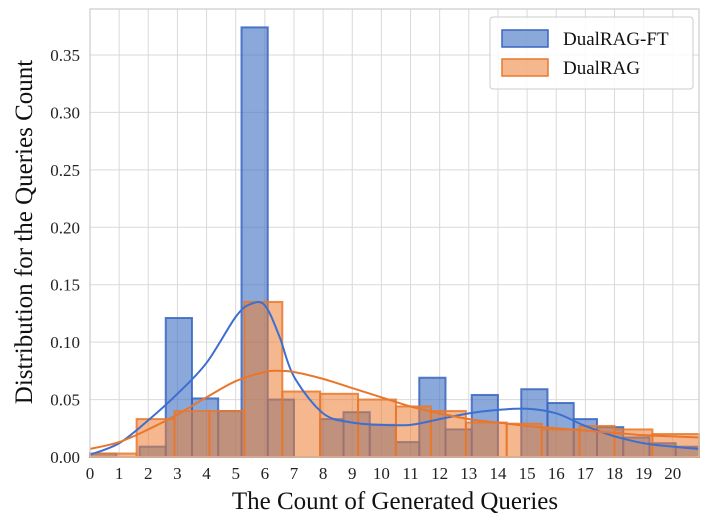 This screenshot has width=710, height=525. What do you see at coordinates (65, 285) in the screenshot?
I see `y-tick-label: 0.15` at bounding box center [65, 285].